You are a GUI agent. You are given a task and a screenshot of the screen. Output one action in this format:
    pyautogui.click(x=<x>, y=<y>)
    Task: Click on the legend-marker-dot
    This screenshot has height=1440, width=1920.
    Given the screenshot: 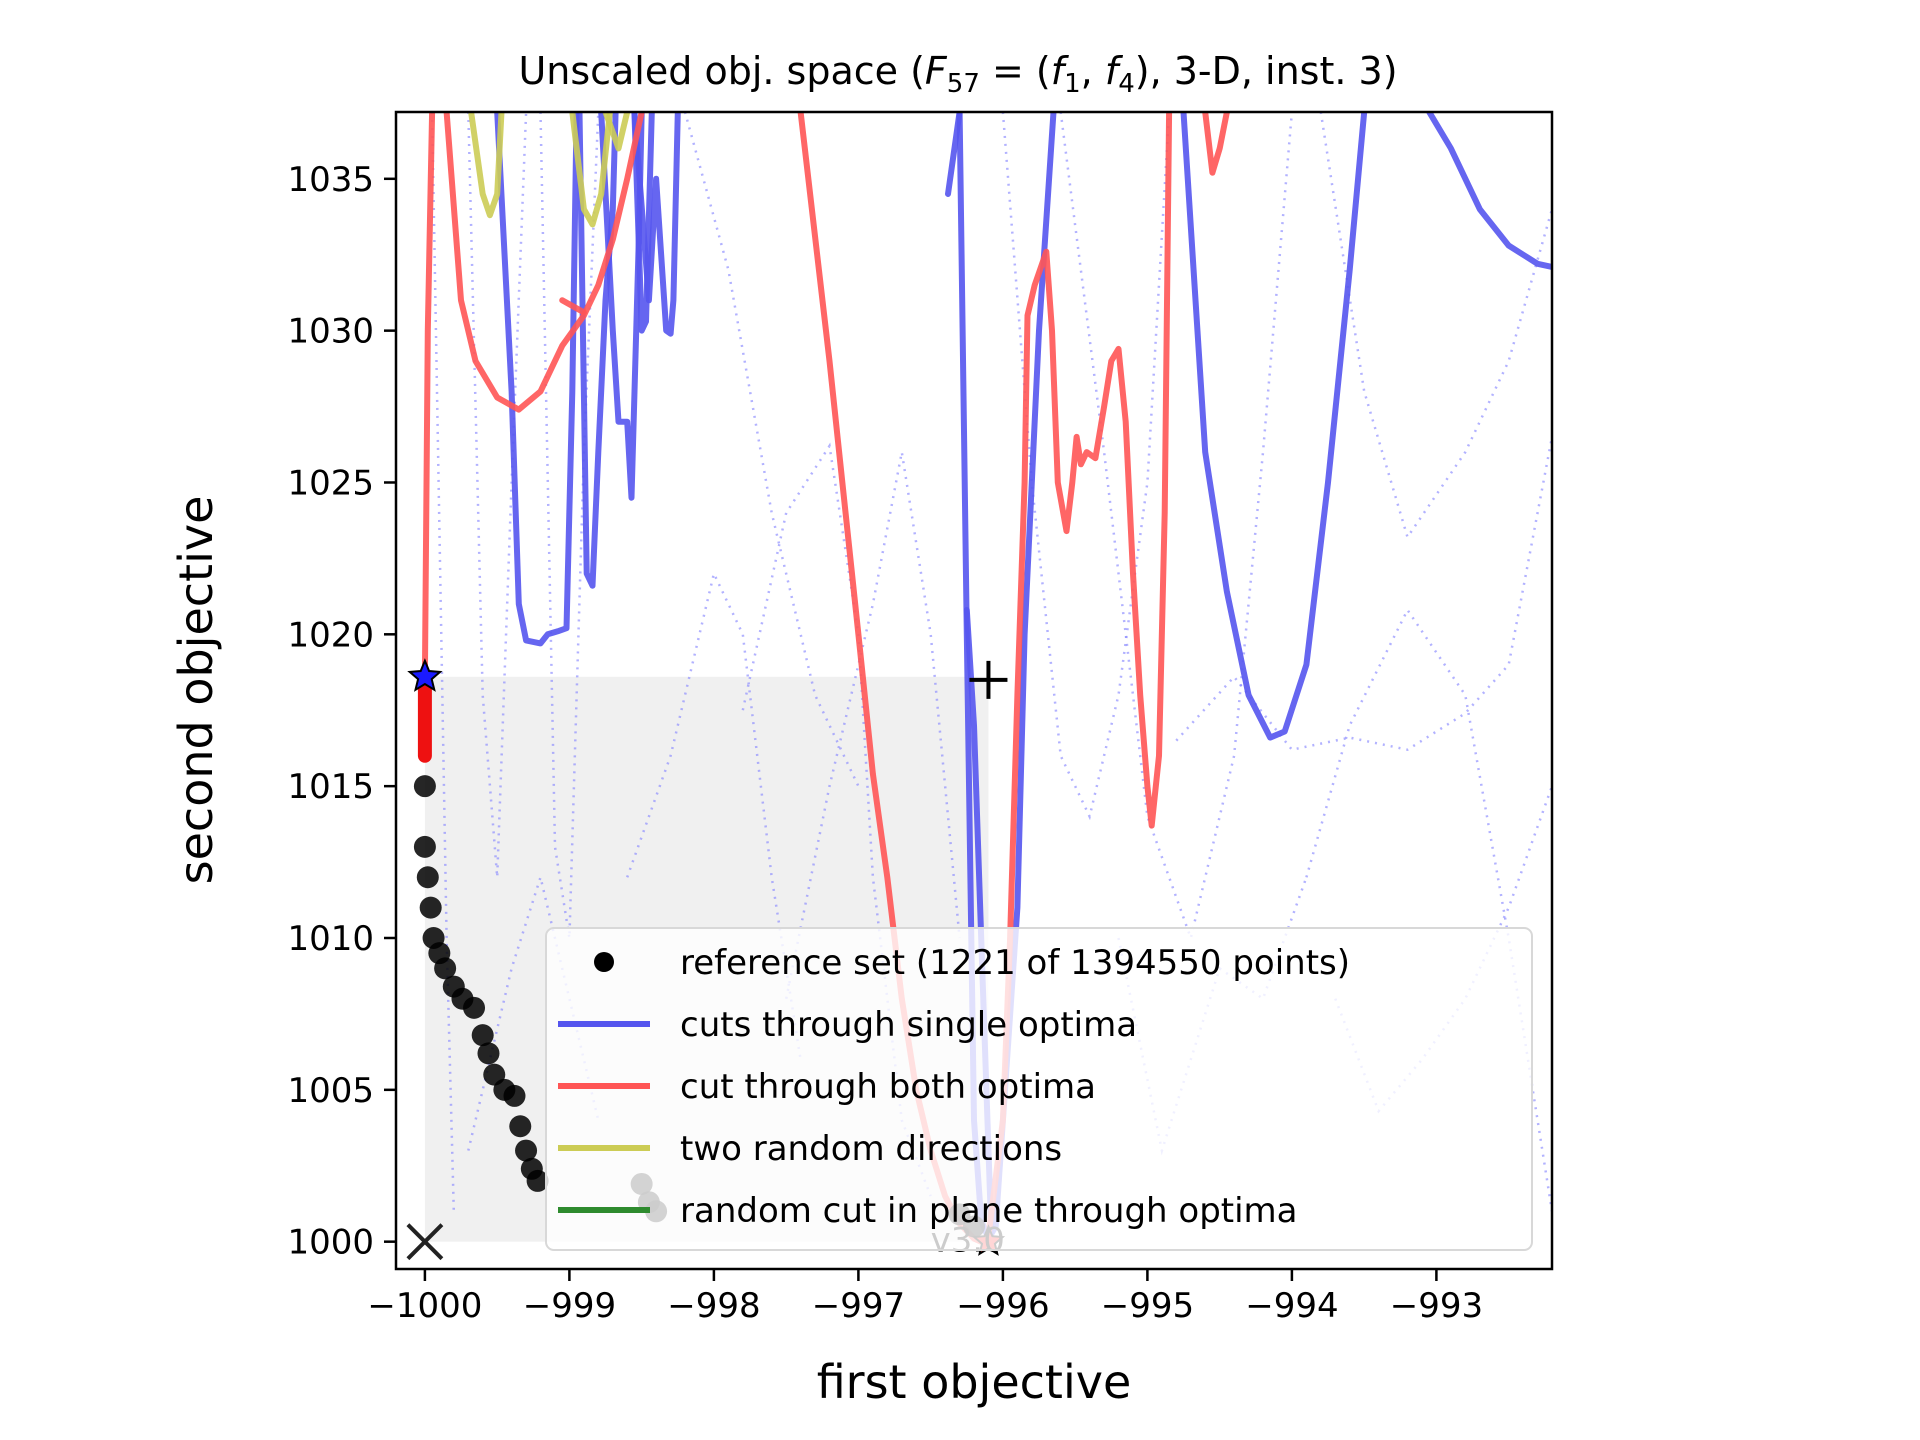 What is the action you would take?
    pyautogui.click(x=604, y=962)
    